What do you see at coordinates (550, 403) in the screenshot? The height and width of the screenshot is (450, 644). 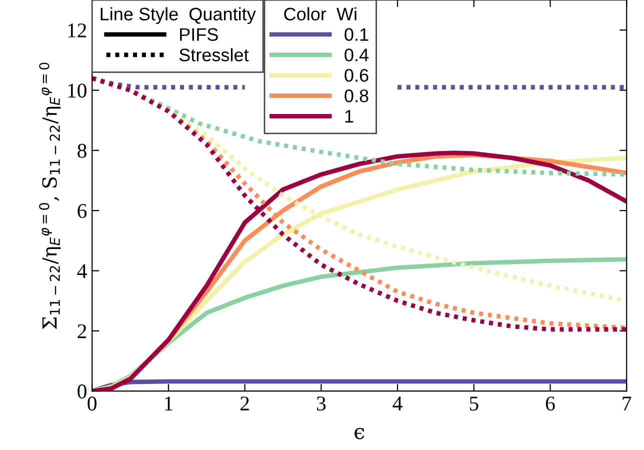 I see `x-tick-label: 6` at bounding box center [550, 403].